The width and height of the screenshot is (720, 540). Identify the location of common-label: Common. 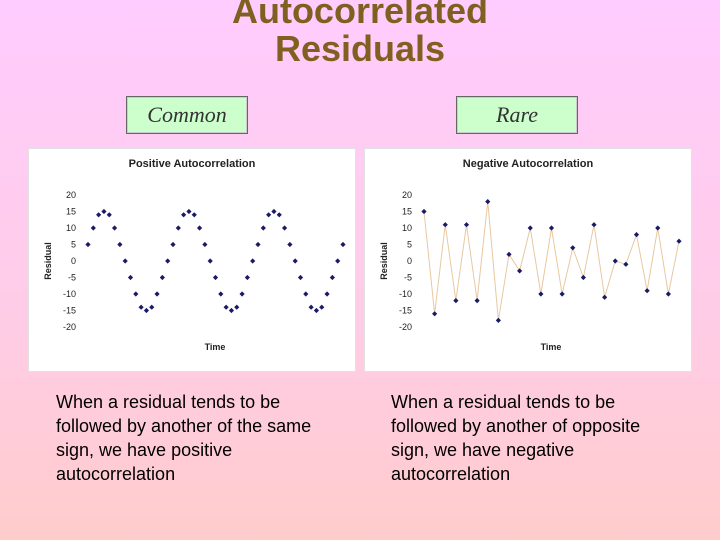
(187, 115).